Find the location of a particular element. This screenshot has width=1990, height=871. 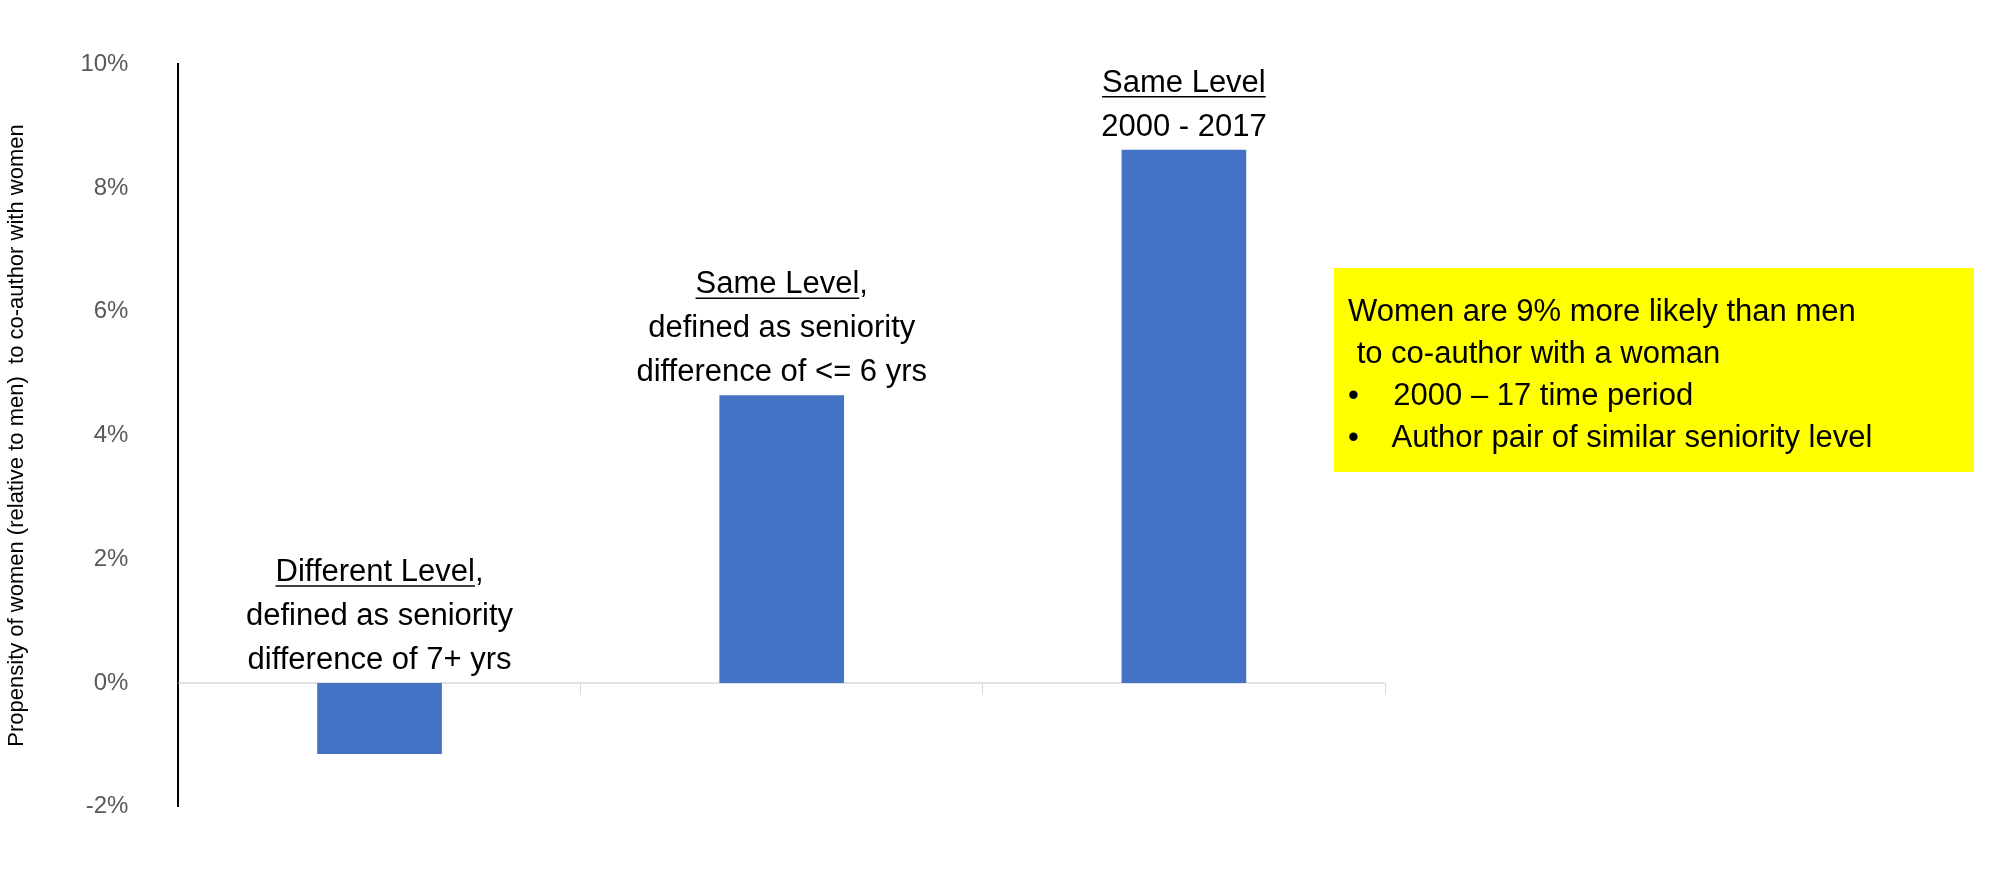

annotation: Same Level 2000 - 2017 is located at coordinates (1184, 103).